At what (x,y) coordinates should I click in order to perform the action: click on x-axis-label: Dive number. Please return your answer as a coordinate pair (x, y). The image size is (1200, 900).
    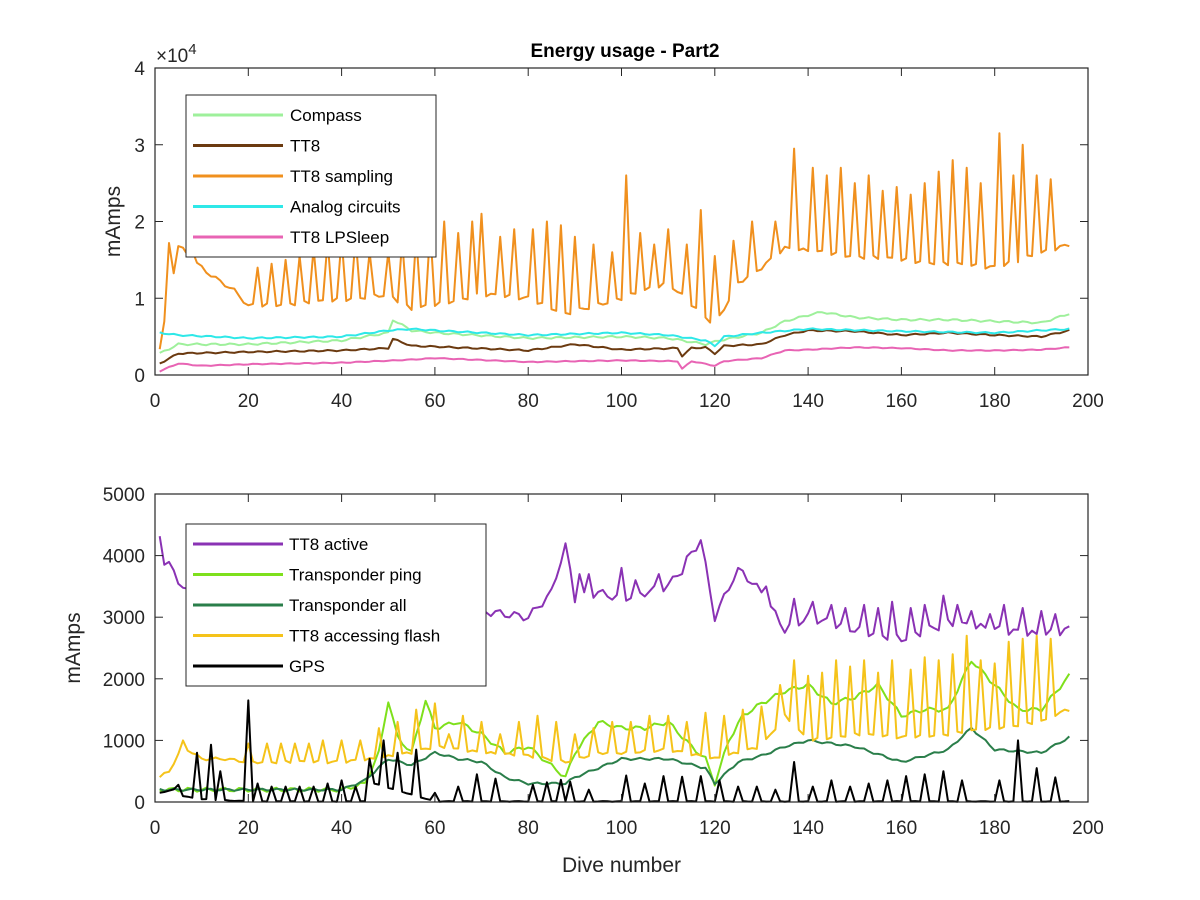
    Looking at the image, I should click on (621, 865).